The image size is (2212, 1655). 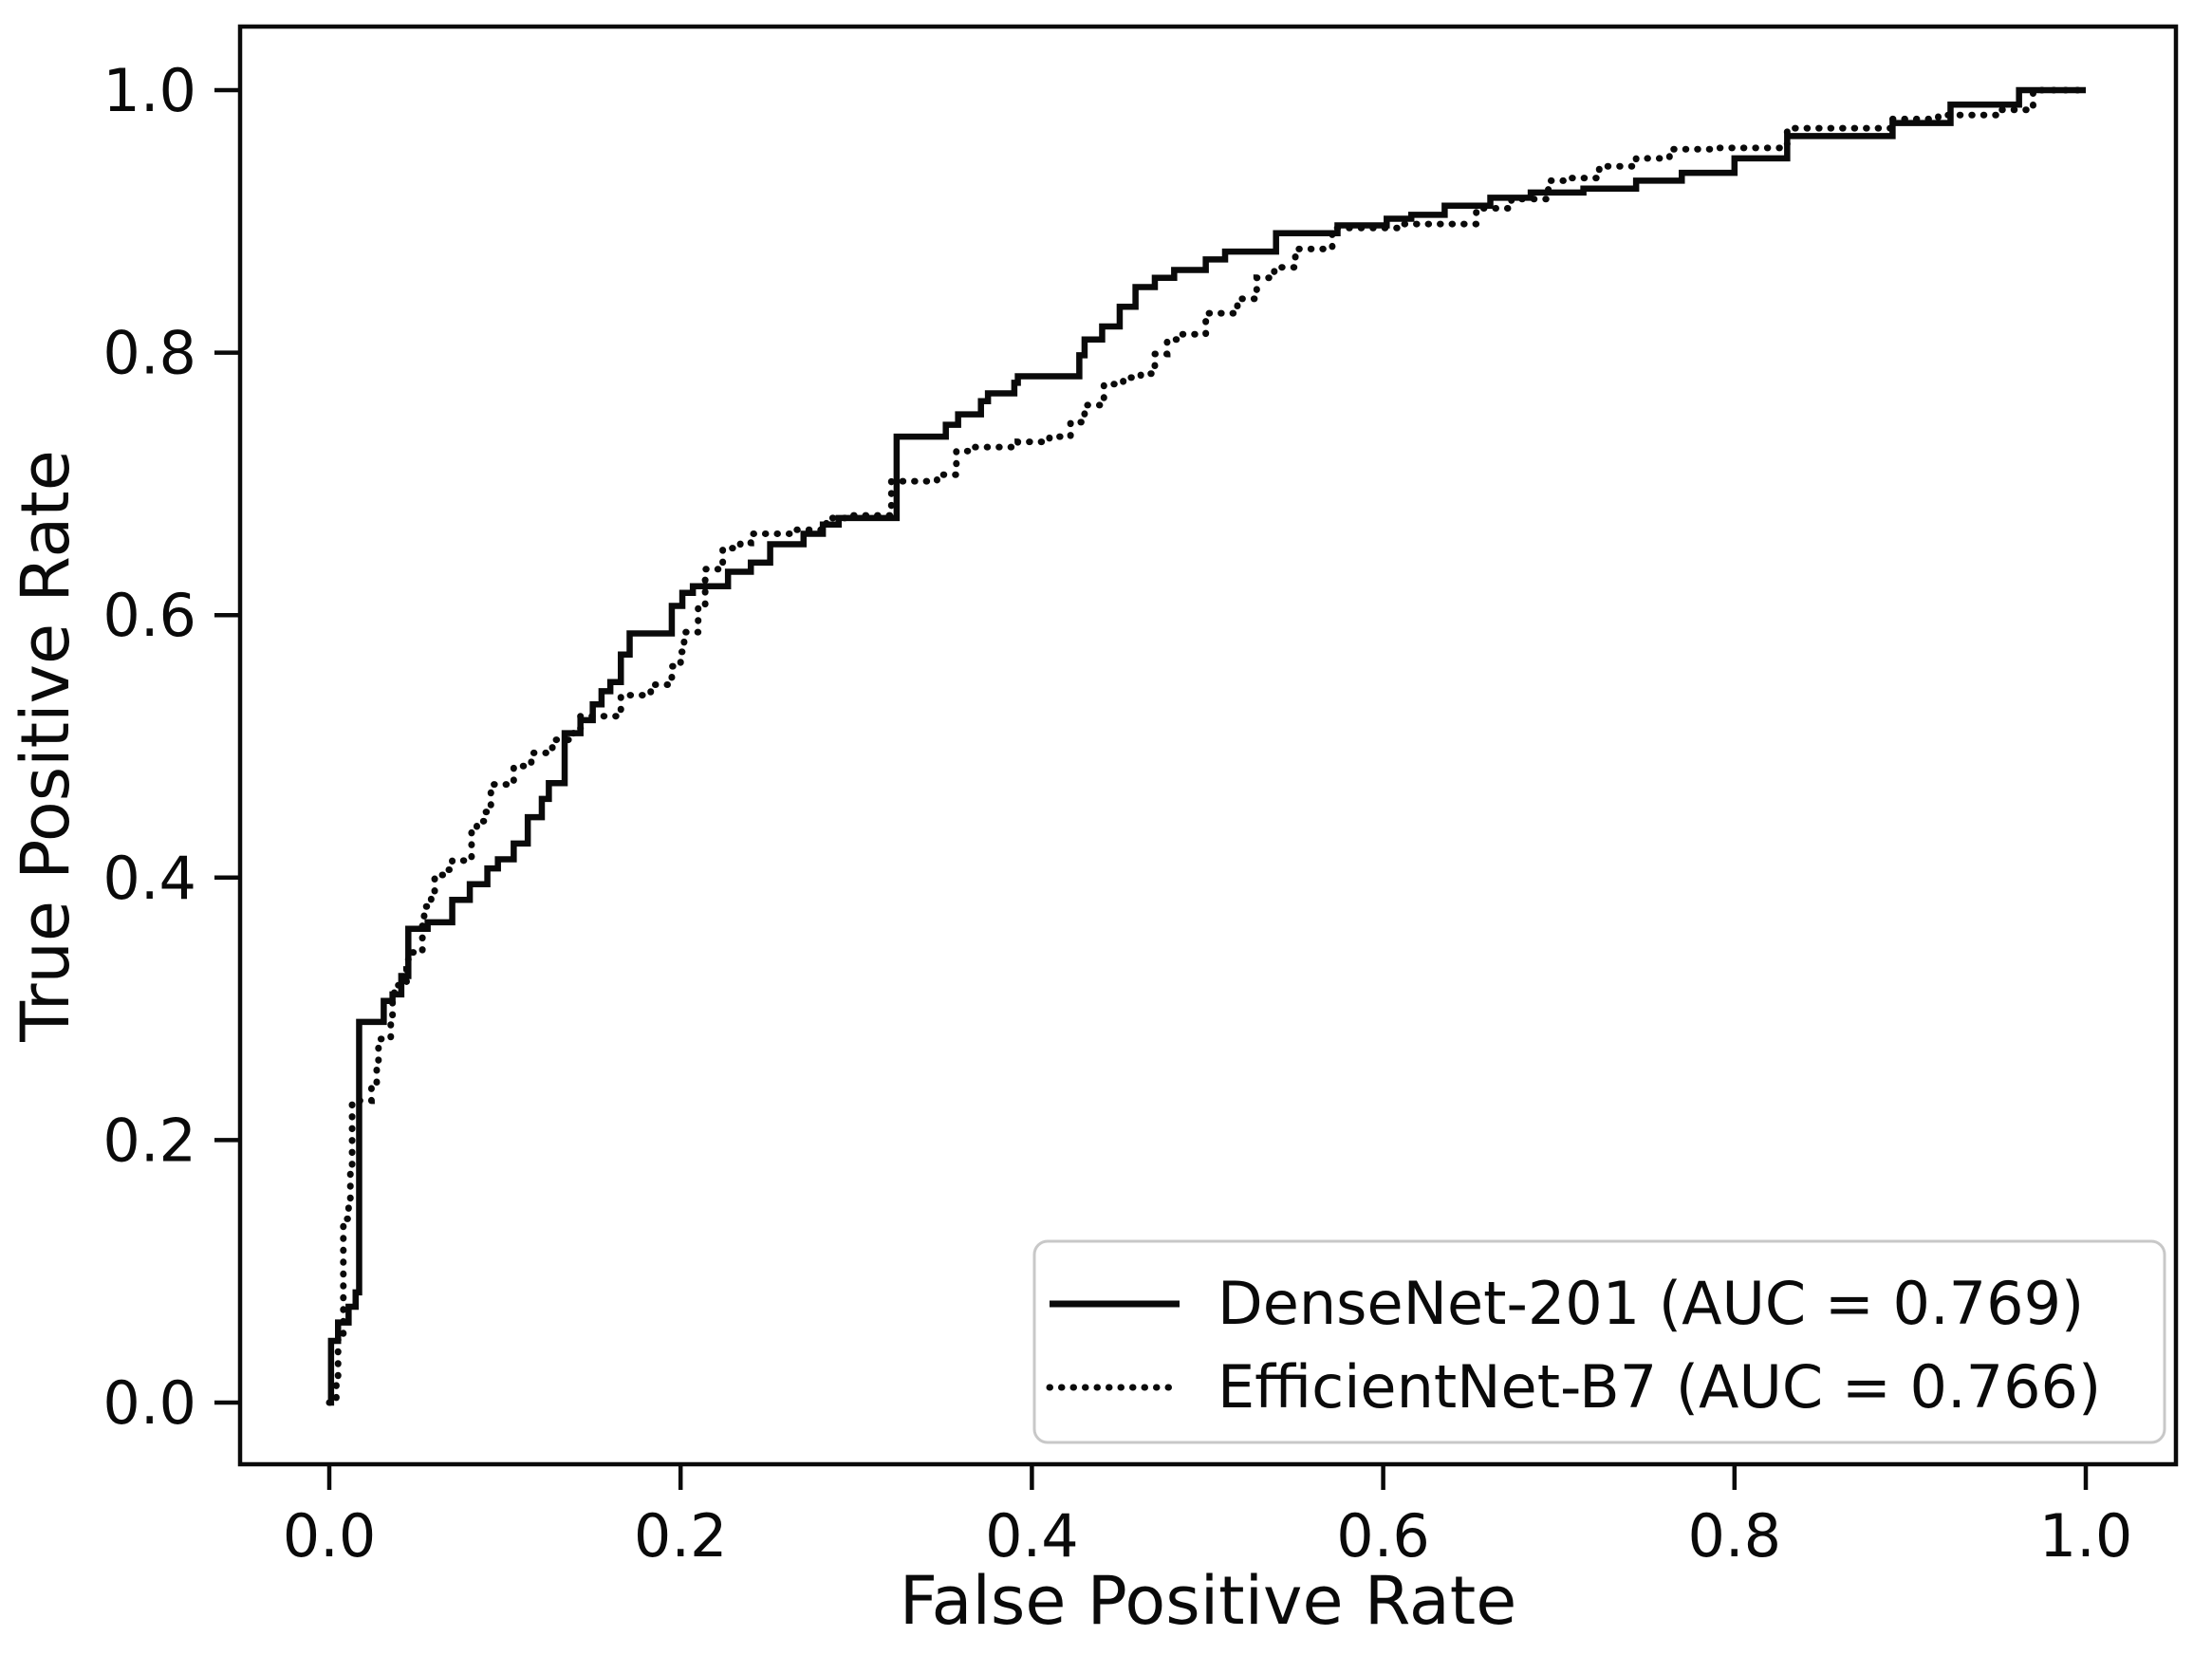 I want to click on legend-label-densenet: DenseNet-201 (AUC = 0.769), so click(x=1652, y=1303).